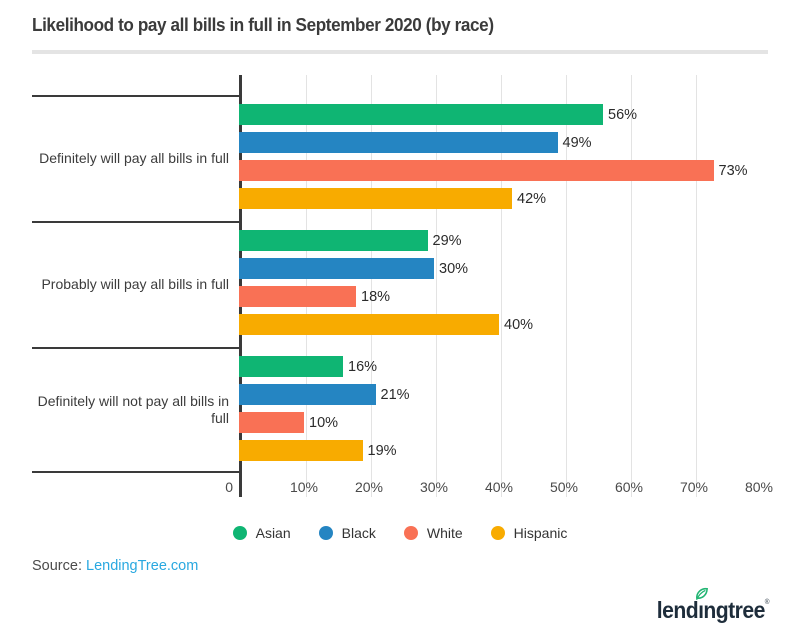  Describe the element at coordinates (402, 486) in the screenshot. I see `x-axis-tick-labels: 0 10% 20% 30% 40% 50% 60% 70% 80%` at that location.